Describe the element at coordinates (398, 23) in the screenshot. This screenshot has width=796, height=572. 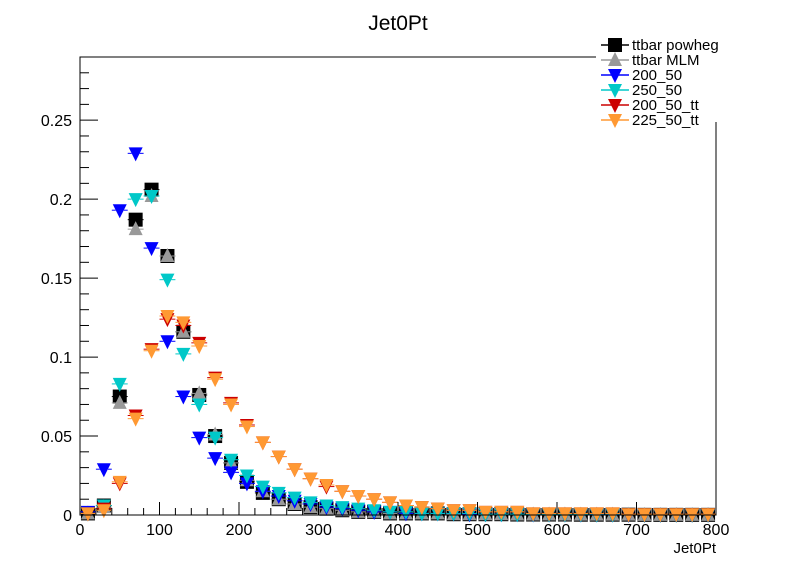
I see `chart-title: Jet0Pt` at that location.